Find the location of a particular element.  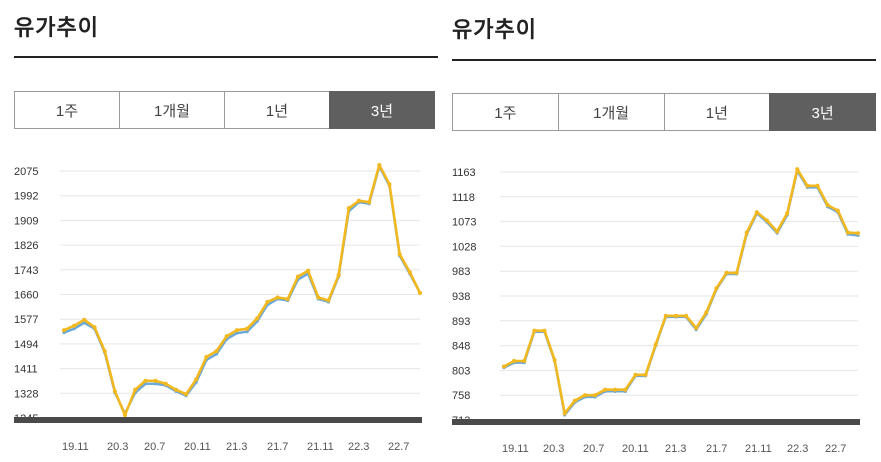

x-tick-label: 20.11 is located at coordinates (635, 449).